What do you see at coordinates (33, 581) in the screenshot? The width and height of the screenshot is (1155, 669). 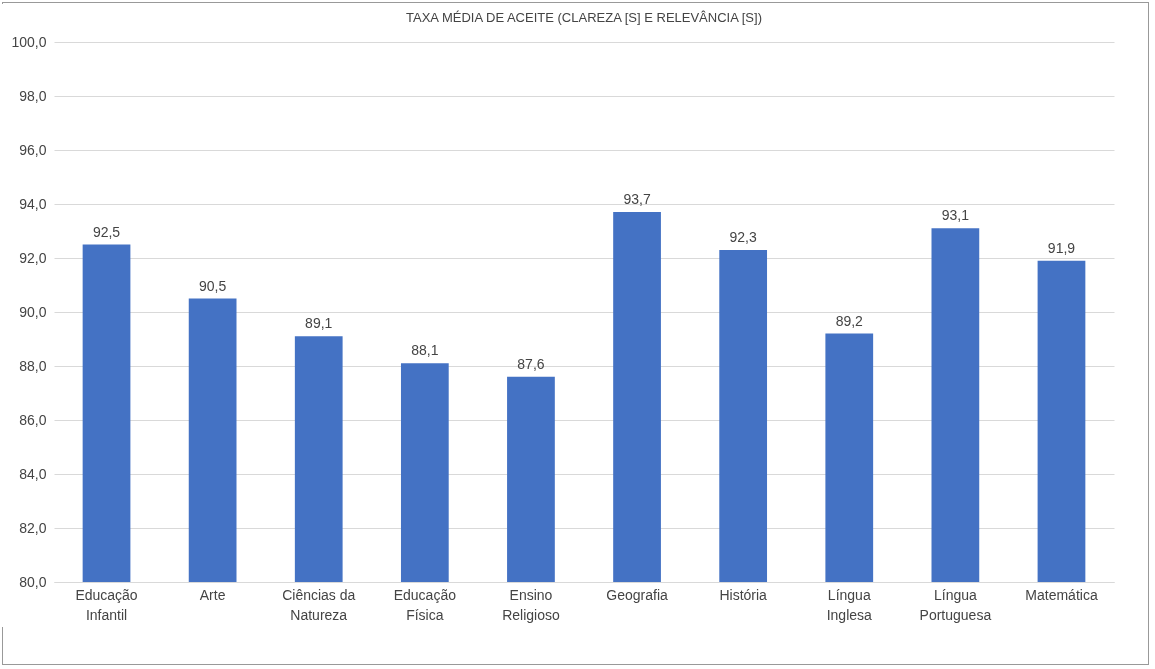 I see `y-tick-label: 80,0` at bounding box center [33, 581].